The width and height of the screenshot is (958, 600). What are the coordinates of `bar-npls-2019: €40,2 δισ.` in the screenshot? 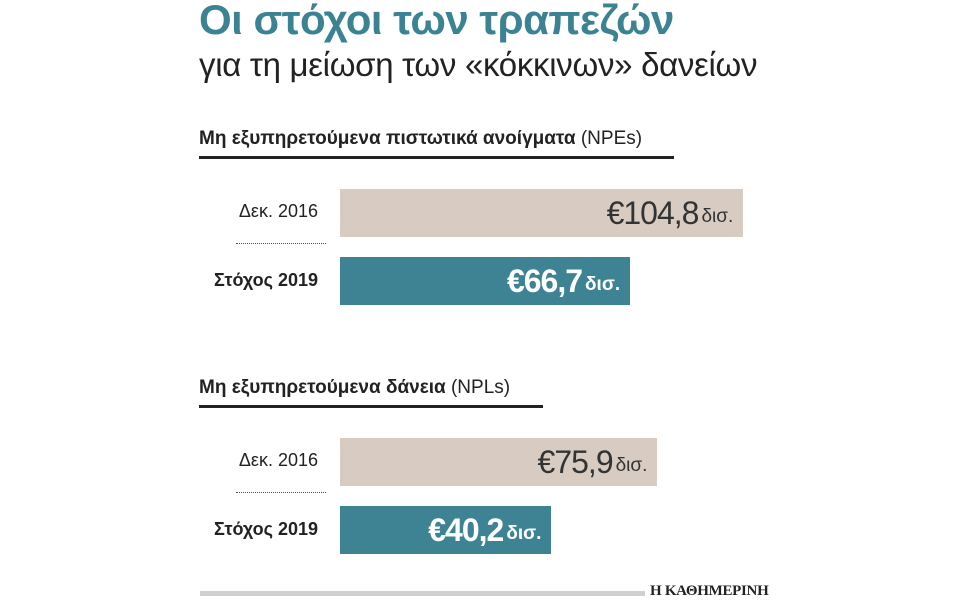 It's located at (446, 530).